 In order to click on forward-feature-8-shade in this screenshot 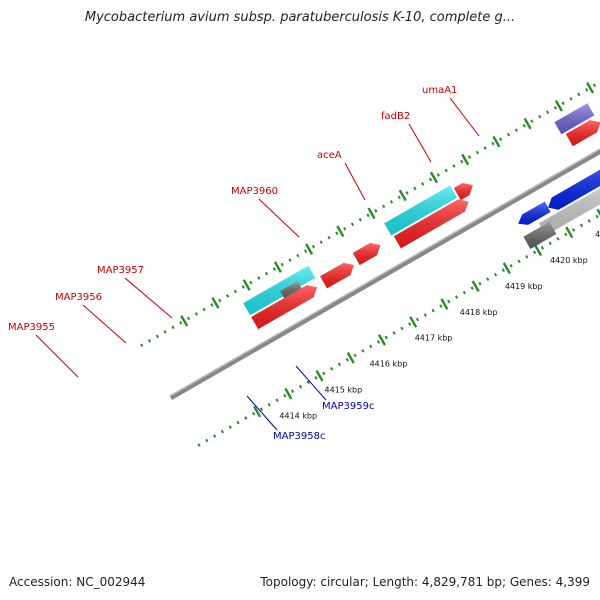, I will do `click(574, 119)`.